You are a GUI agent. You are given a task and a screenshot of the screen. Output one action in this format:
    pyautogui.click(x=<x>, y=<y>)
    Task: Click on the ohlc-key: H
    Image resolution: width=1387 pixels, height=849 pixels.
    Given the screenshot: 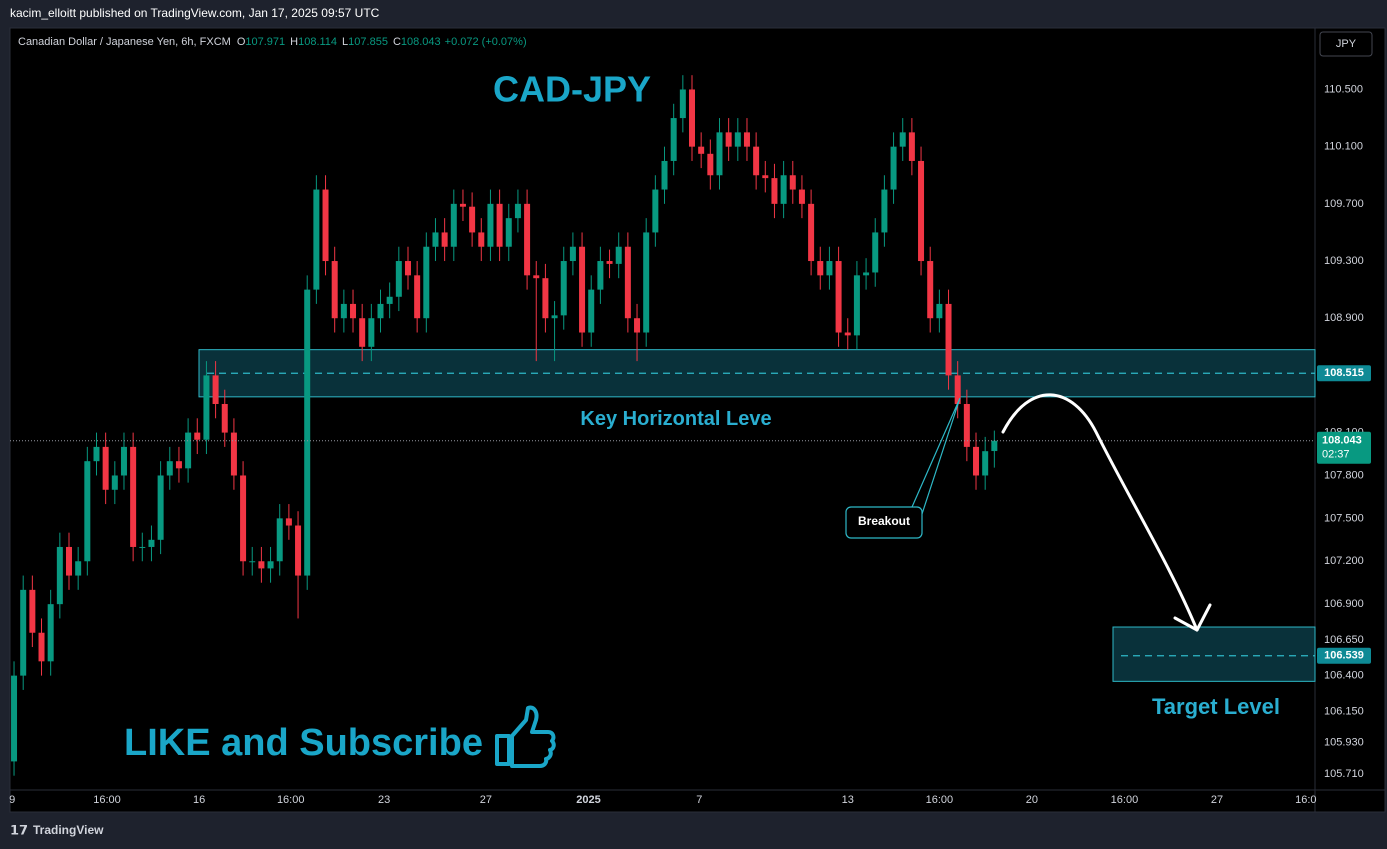 What is the action you would take?
    pyautogui.click(x=294, y=42)
    